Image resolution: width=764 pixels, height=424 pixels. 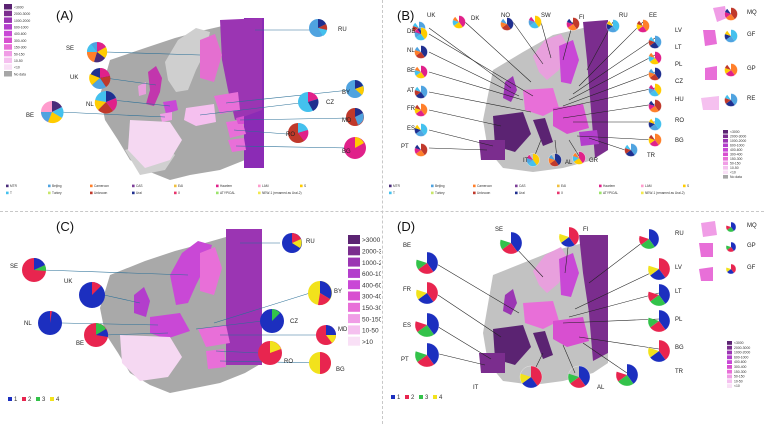 I want to click on gp-region, so click(x=711, y=73).